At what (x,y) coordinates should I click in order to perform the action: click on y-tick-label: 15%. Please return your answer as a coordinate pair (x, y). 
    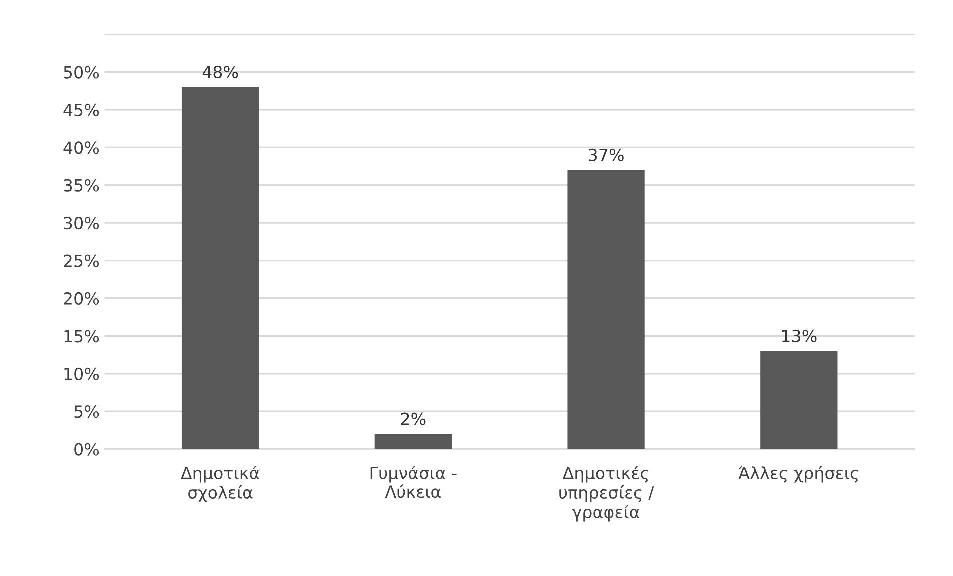
    Looking at the image, I should click on (82, 336).